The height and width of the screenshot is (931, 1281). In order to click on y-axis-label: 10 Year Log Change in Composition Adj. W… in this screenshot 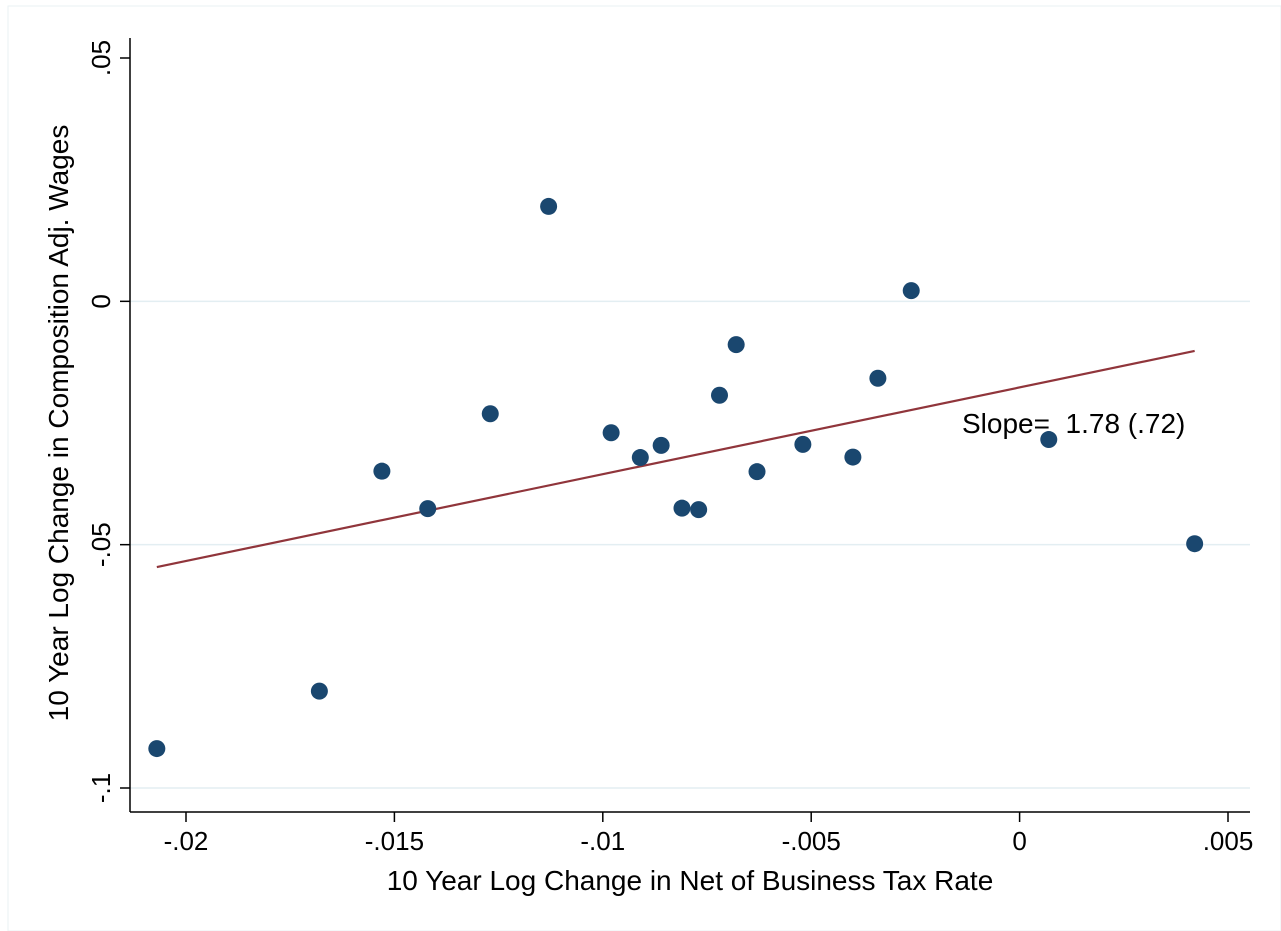, I will do `click(58, 423)`.